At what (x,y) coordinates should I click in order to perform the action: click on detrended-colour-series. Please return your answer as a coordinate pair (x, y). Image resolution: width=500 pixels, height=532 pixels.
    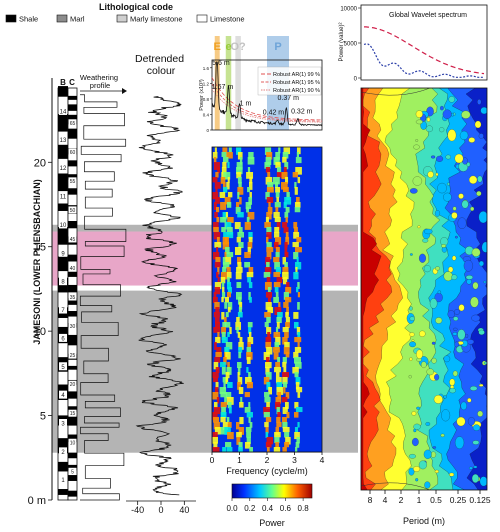
    Looking at the image, I should click on (159, 296).